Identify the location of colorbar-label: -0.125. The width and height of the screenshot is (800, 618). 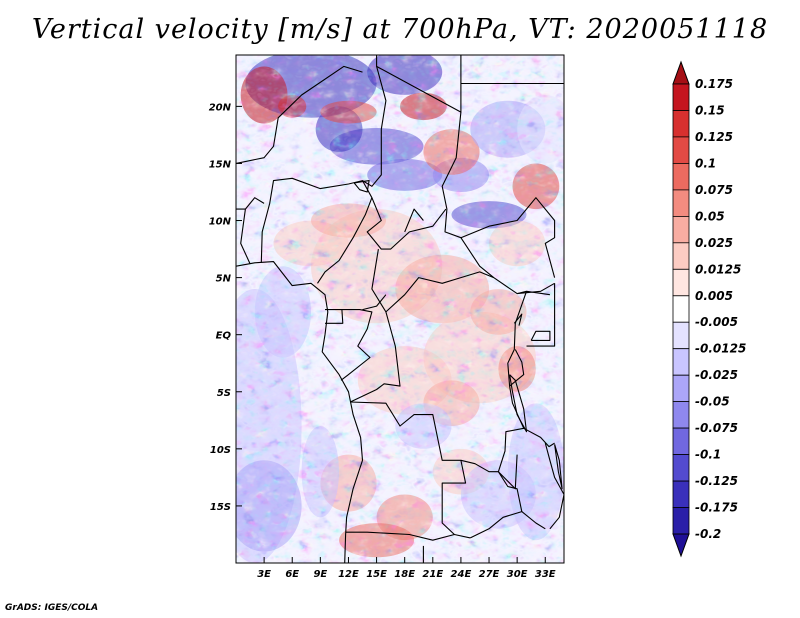
(716, 481).